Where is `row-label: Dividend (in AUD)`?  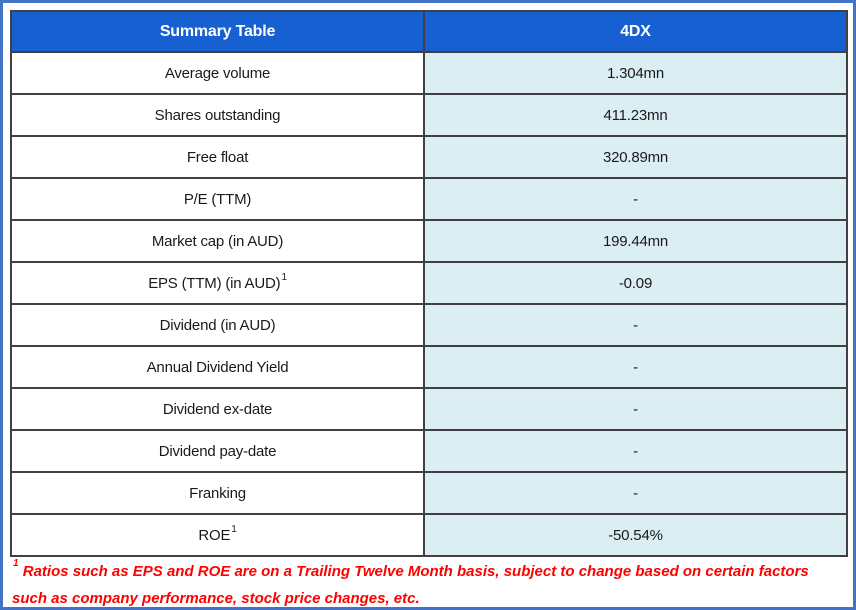
row-label: Dividend (in AUD) is located at coordinates (218, 325).